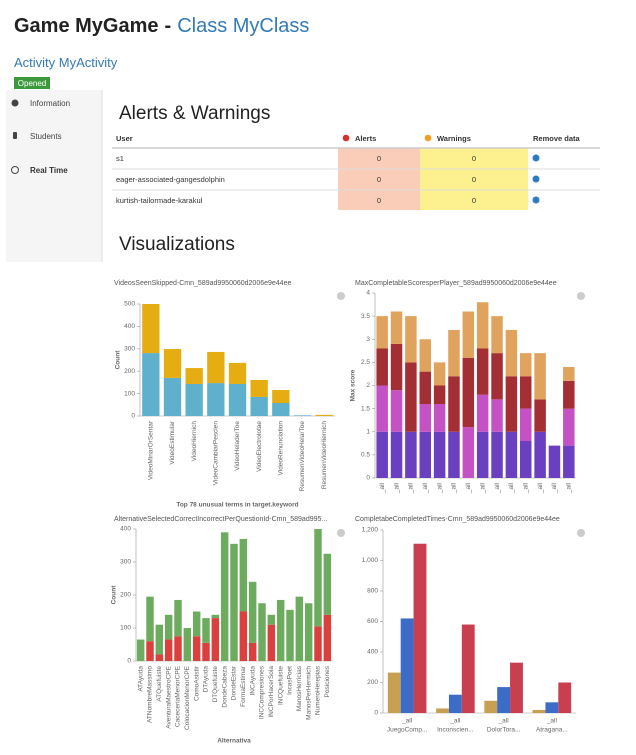  What do you see at coordinates (49, 170) in the screenshot?
I see `sidebar-item: Real Time` at bounding box center [49, 170].